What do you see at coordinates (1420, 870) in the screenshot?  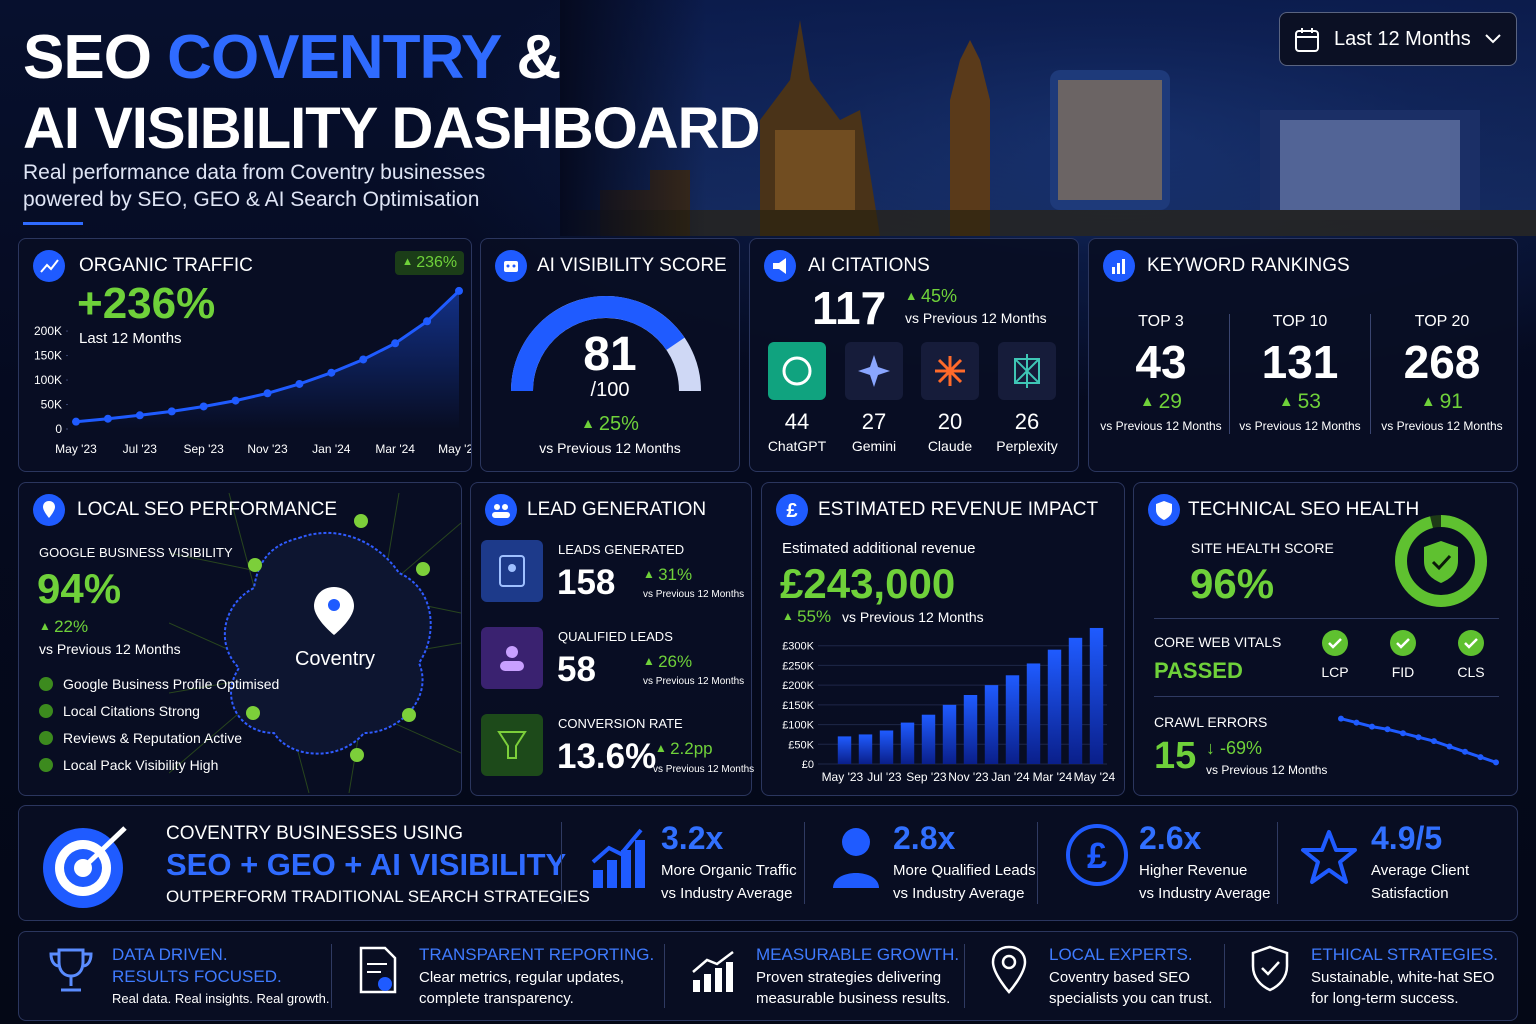 I see `stat-line: Average Client` at bounding box center [1420, 870].